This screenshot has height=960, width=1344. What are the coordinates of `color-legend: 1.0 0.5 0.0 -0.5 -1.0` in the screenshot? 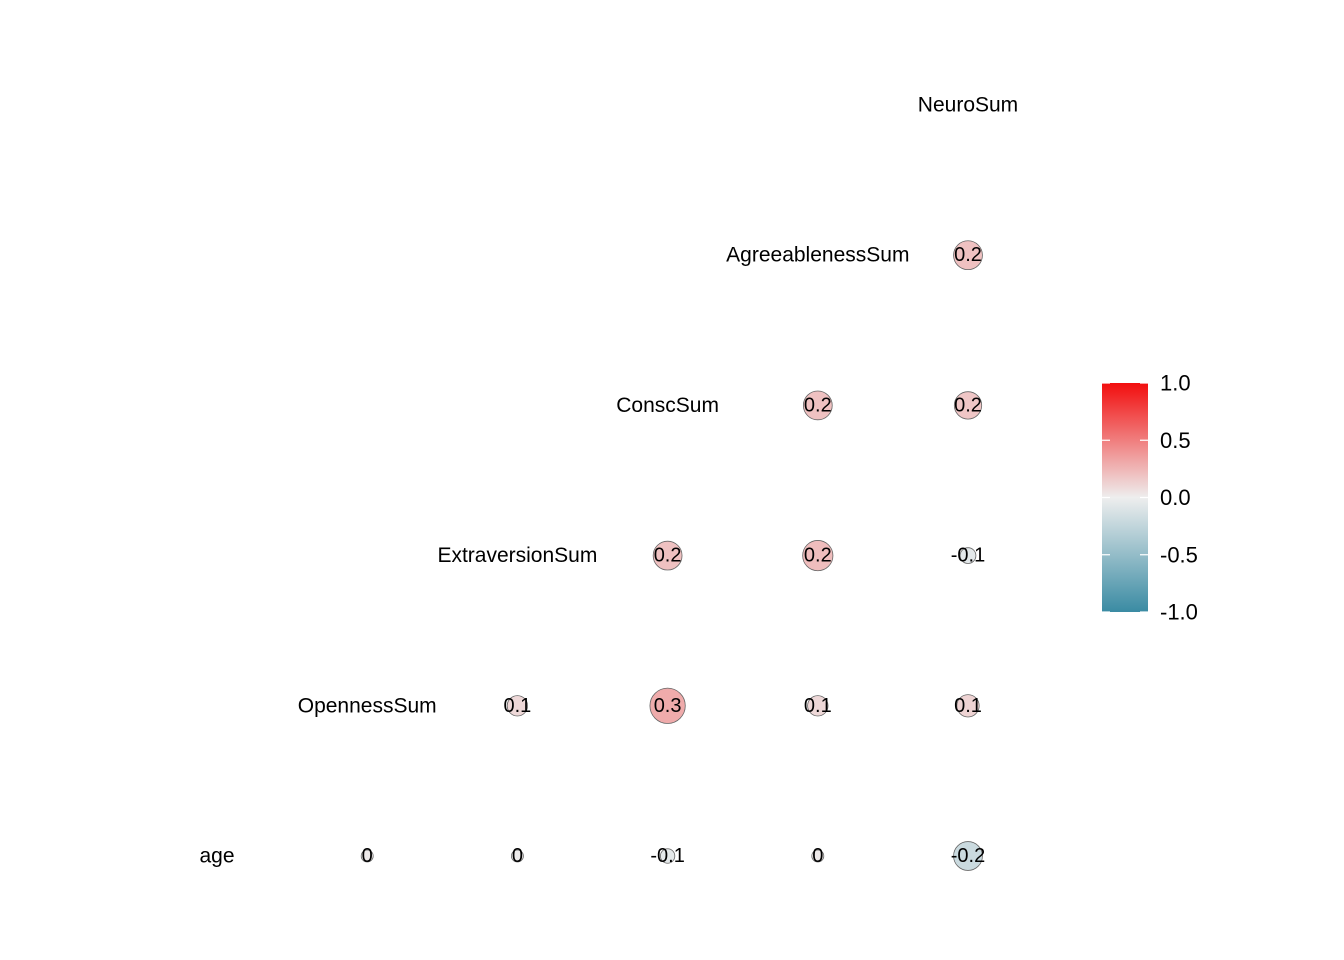 It's located at (1150, 498).